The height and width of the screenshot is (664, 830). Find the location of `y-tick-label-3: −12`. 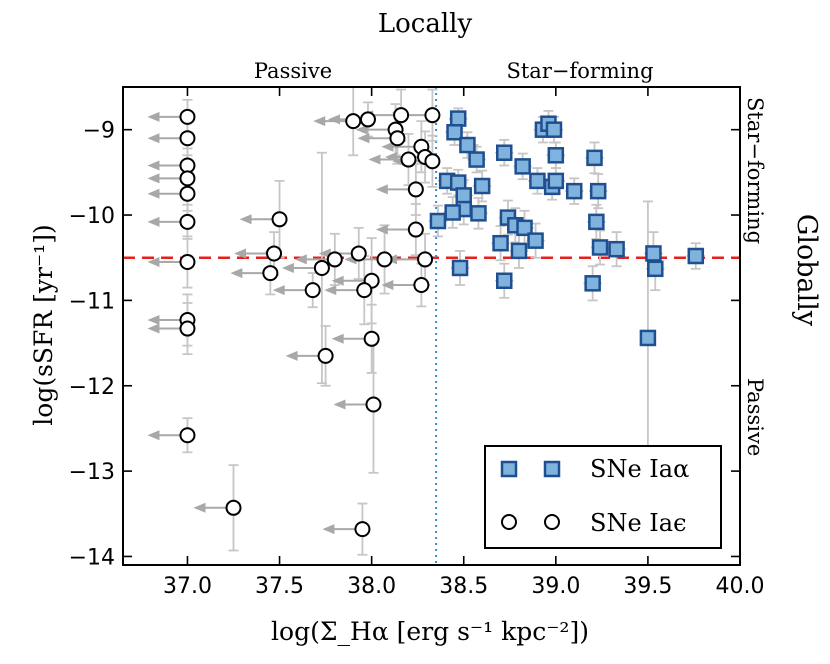

y-tick-label-3: −12 is located at coordinates (92, 387).